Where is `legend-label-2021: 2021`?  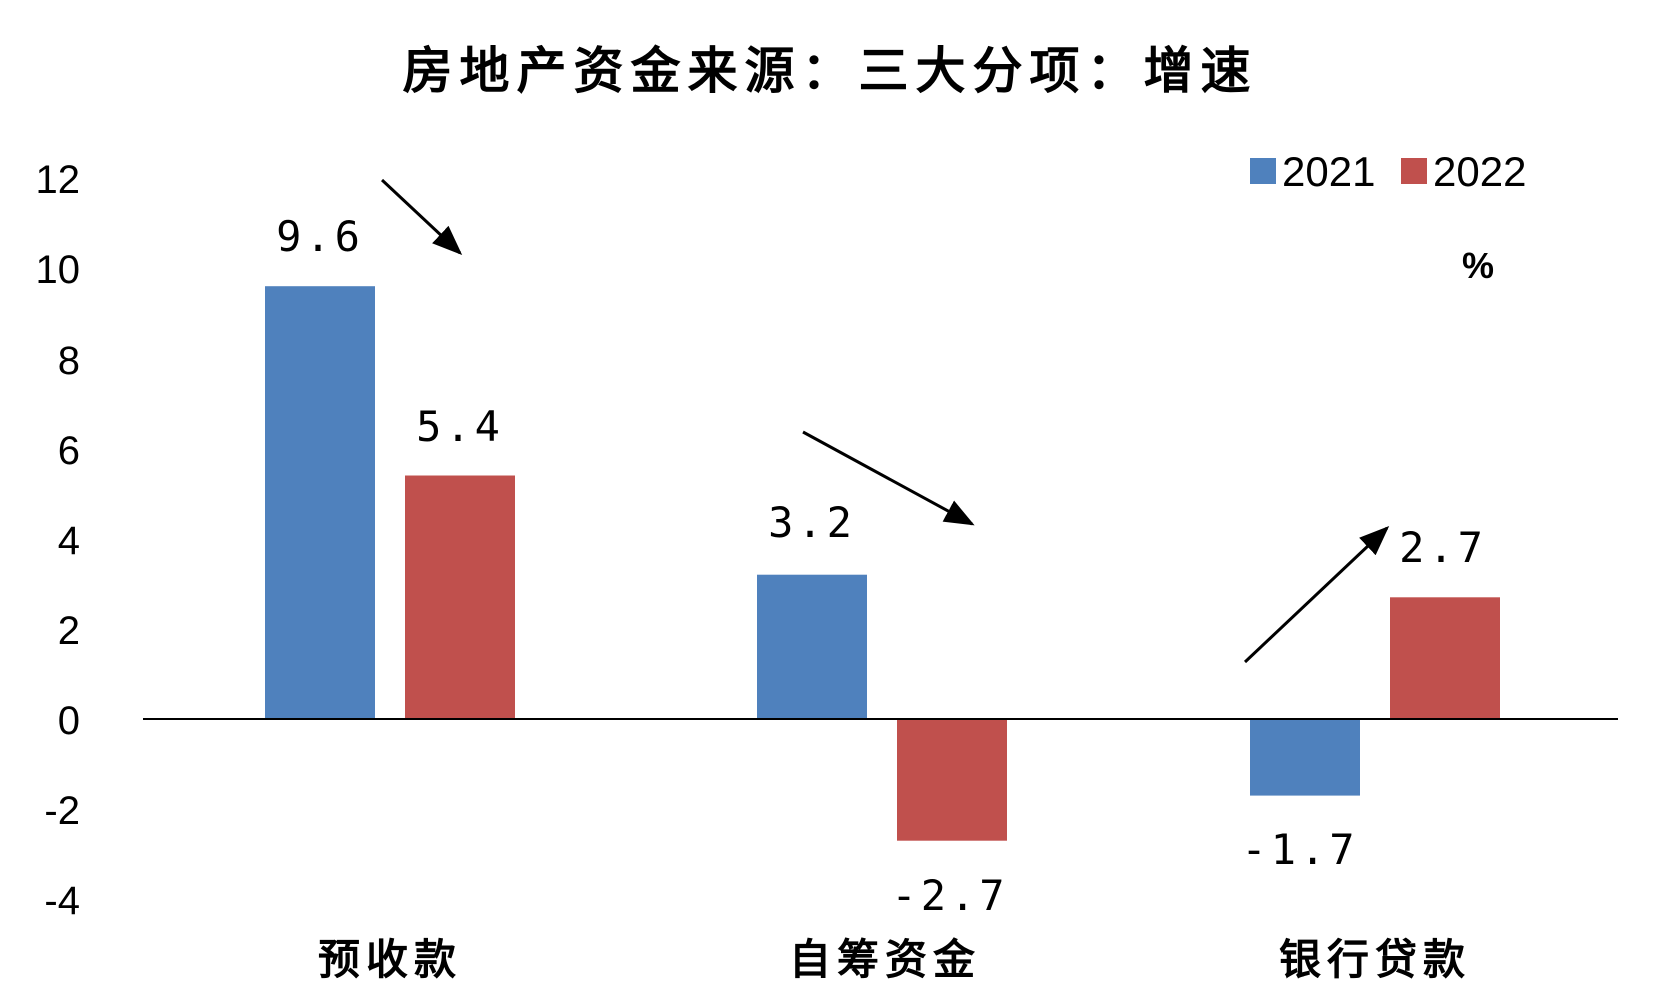 legend-label-2021: 2021 is located at coordinates (1328, 171).